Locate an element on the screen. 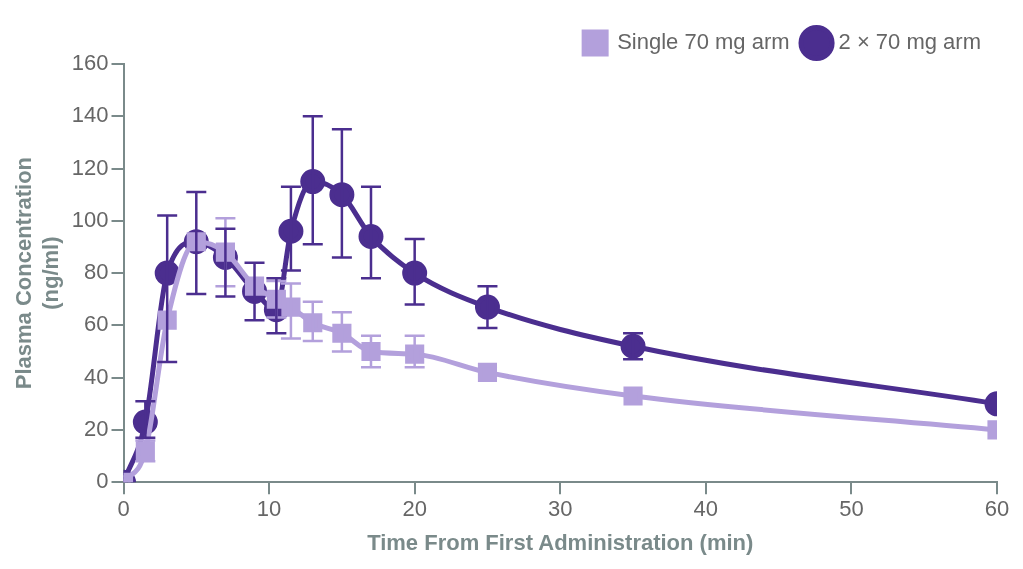  x-axis-title: Time From First Administration (min) is located at coordinates (560, 542).